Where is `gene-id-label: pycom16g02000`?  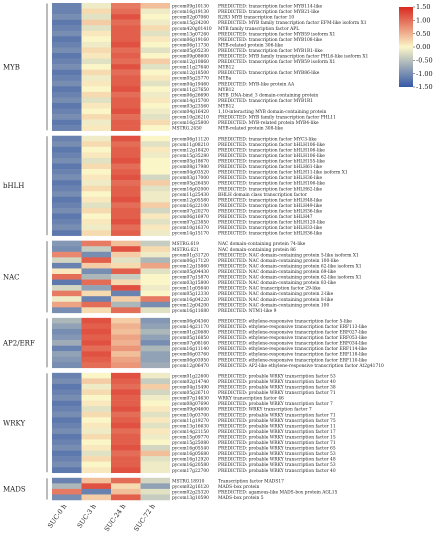
gene-id-label: pycom16g02000 is located at coordinates (190, 189).